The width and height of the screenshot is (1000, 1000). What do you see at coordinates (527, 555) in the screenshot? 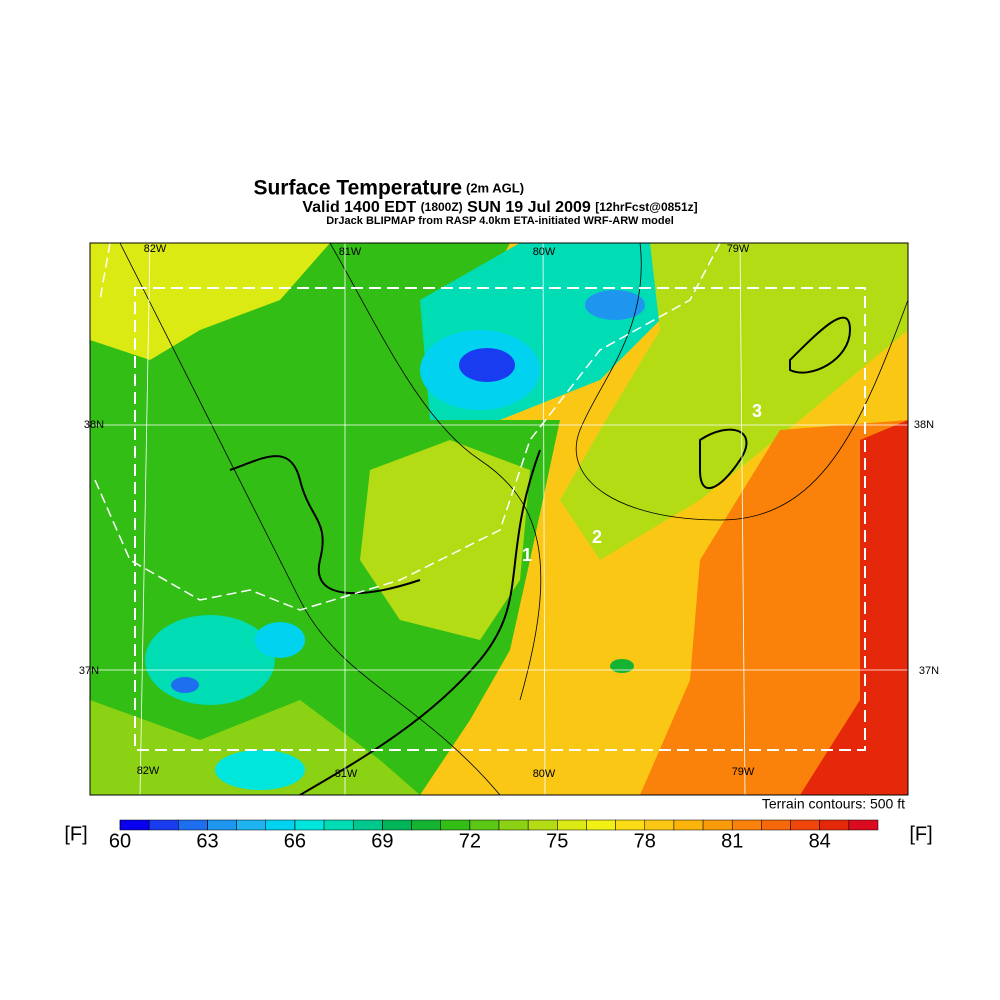
I see `contour-label: 1` at bounding box center [527, 555].